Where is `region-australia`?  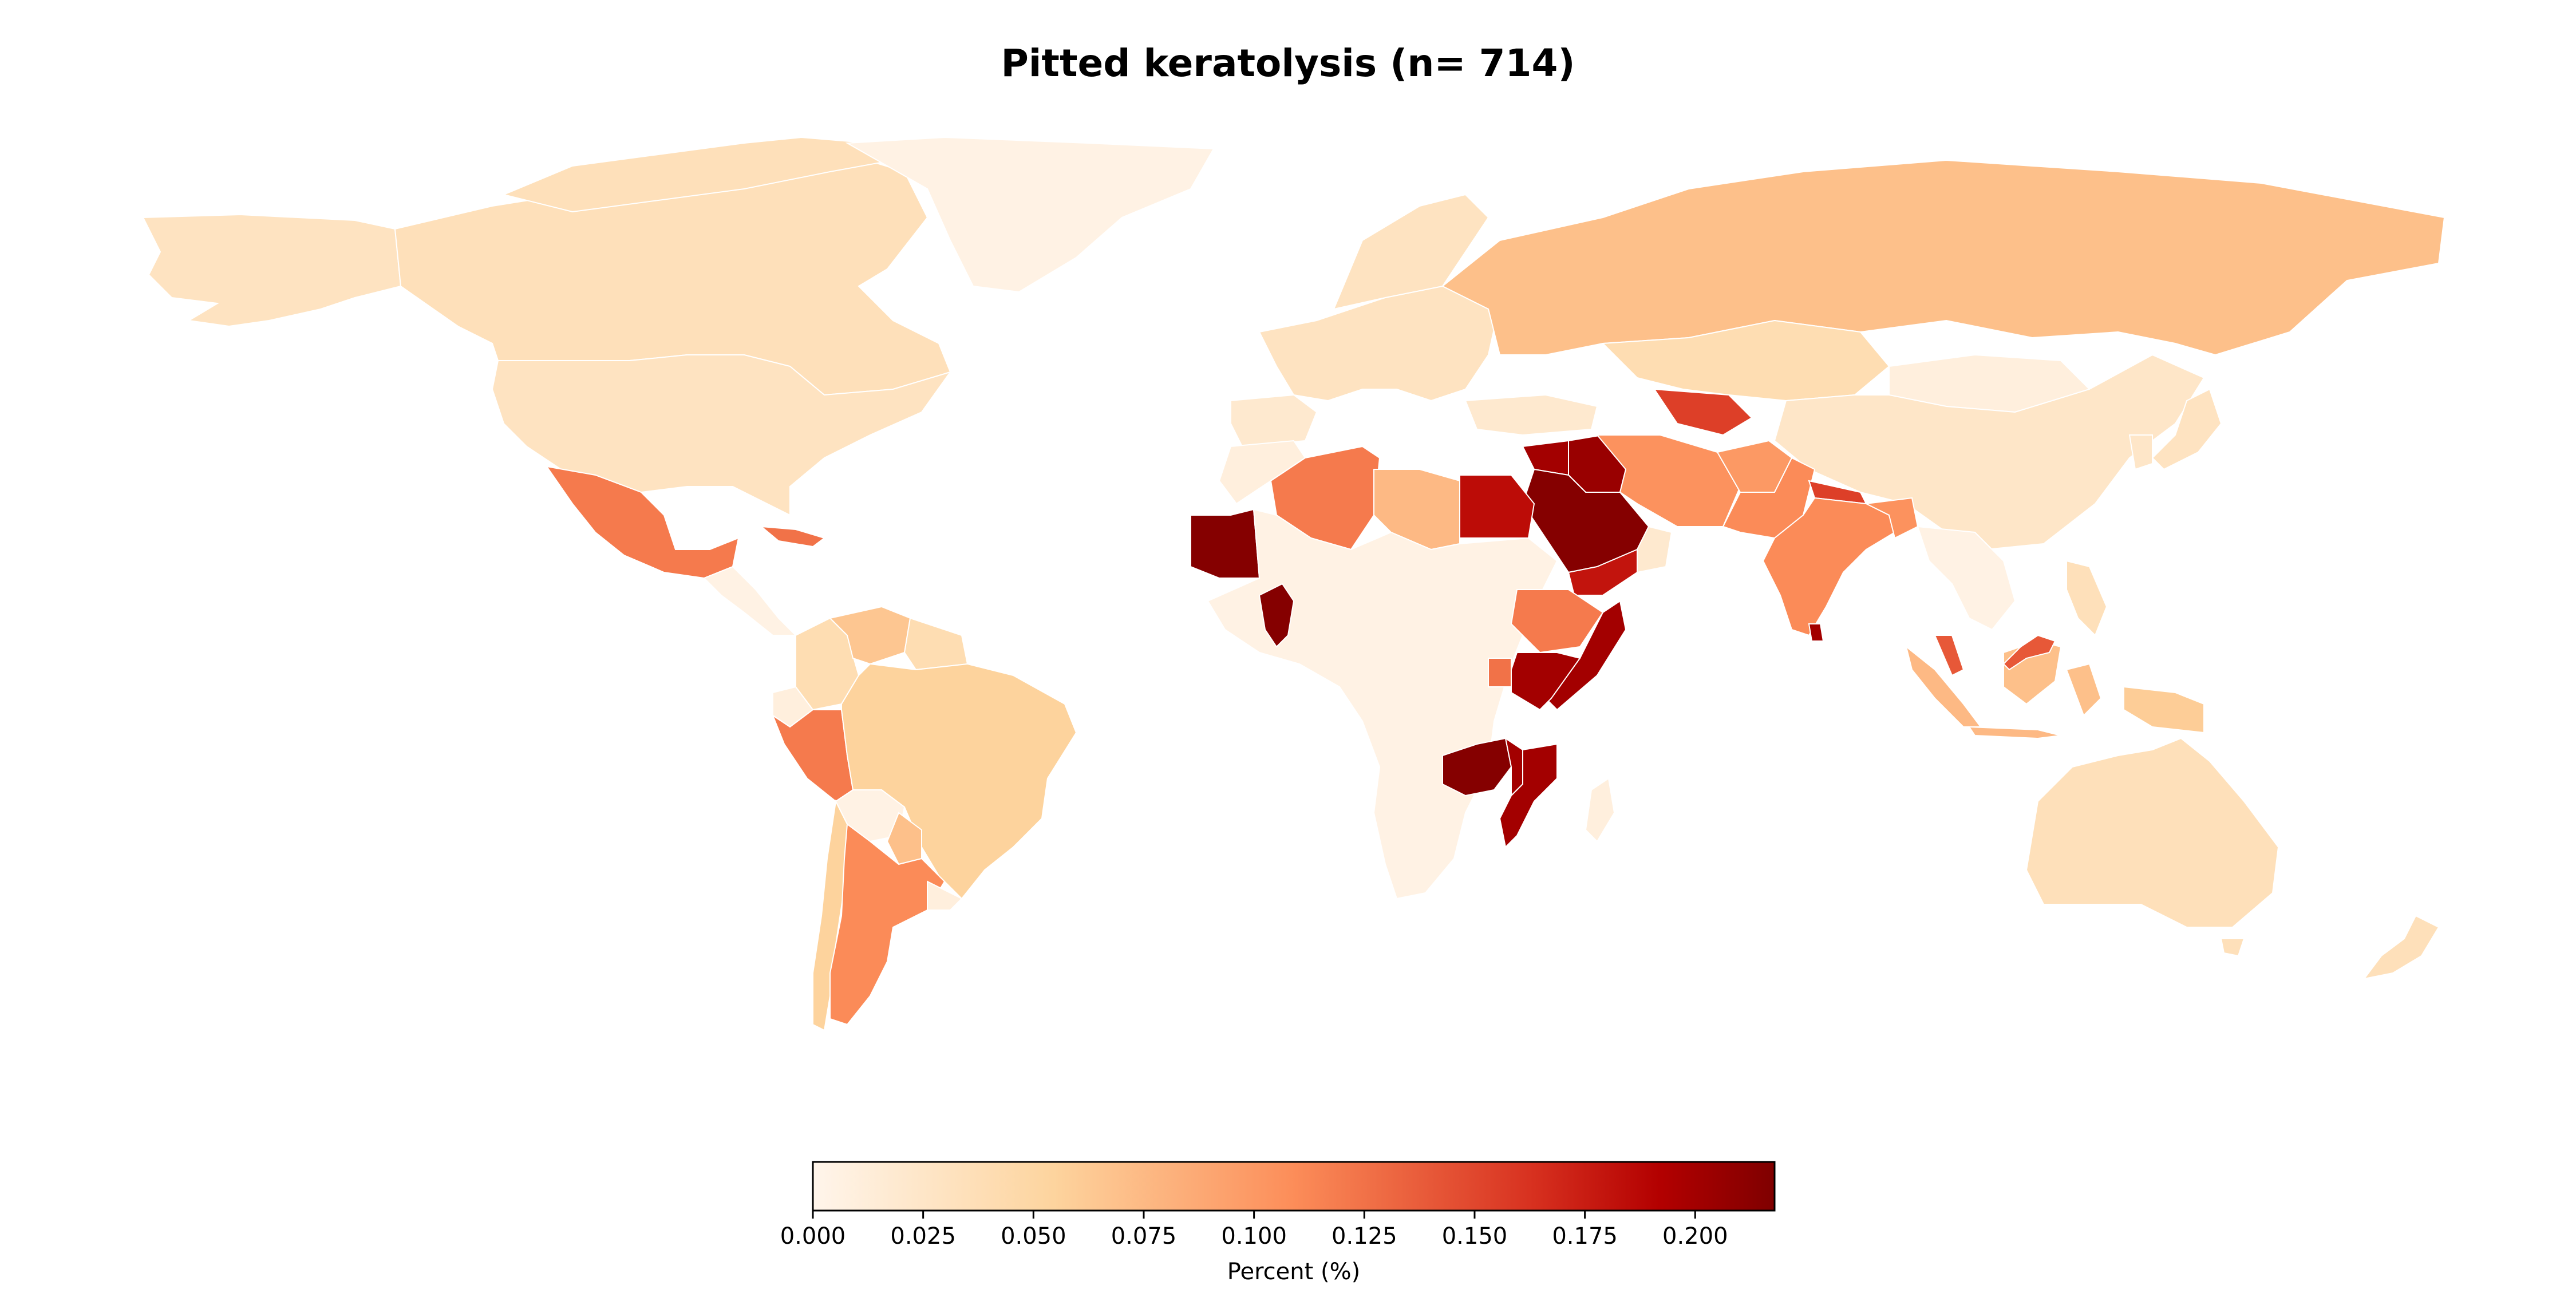 region-australia is located at coordinates (2152, 832).